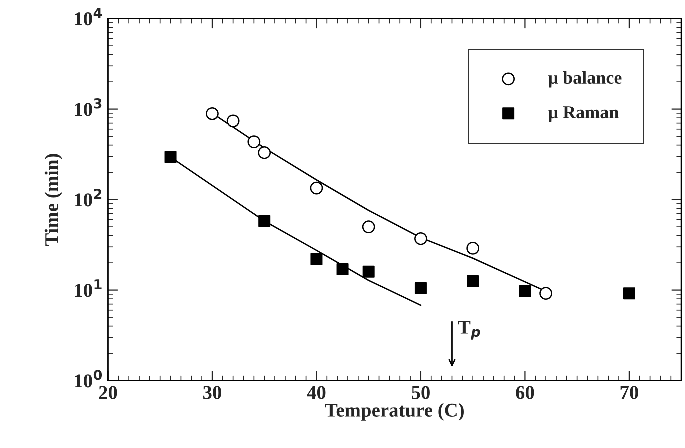 The height and width of the screenshot is (448, 685). I want to click on x-axis-title: Temperature (C), so click(394, 412).